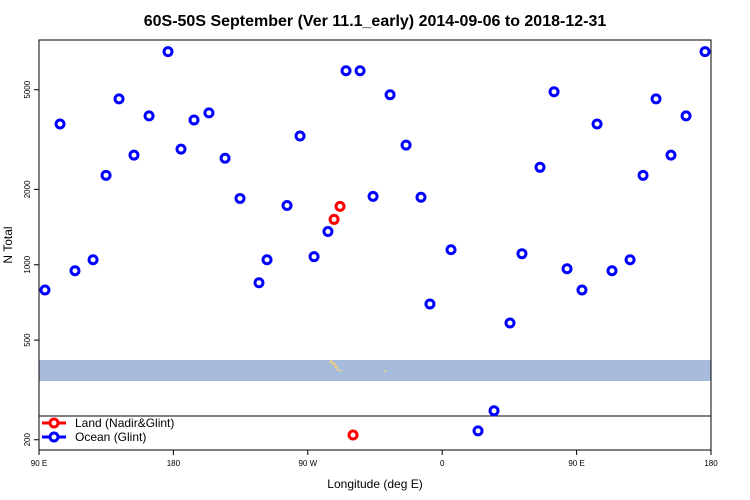 The width and height of the screenshot is (750, 500). Describe the element at coordinates (27, 89) in the screenshot. I see `y-tick-label: 5000` at that location.